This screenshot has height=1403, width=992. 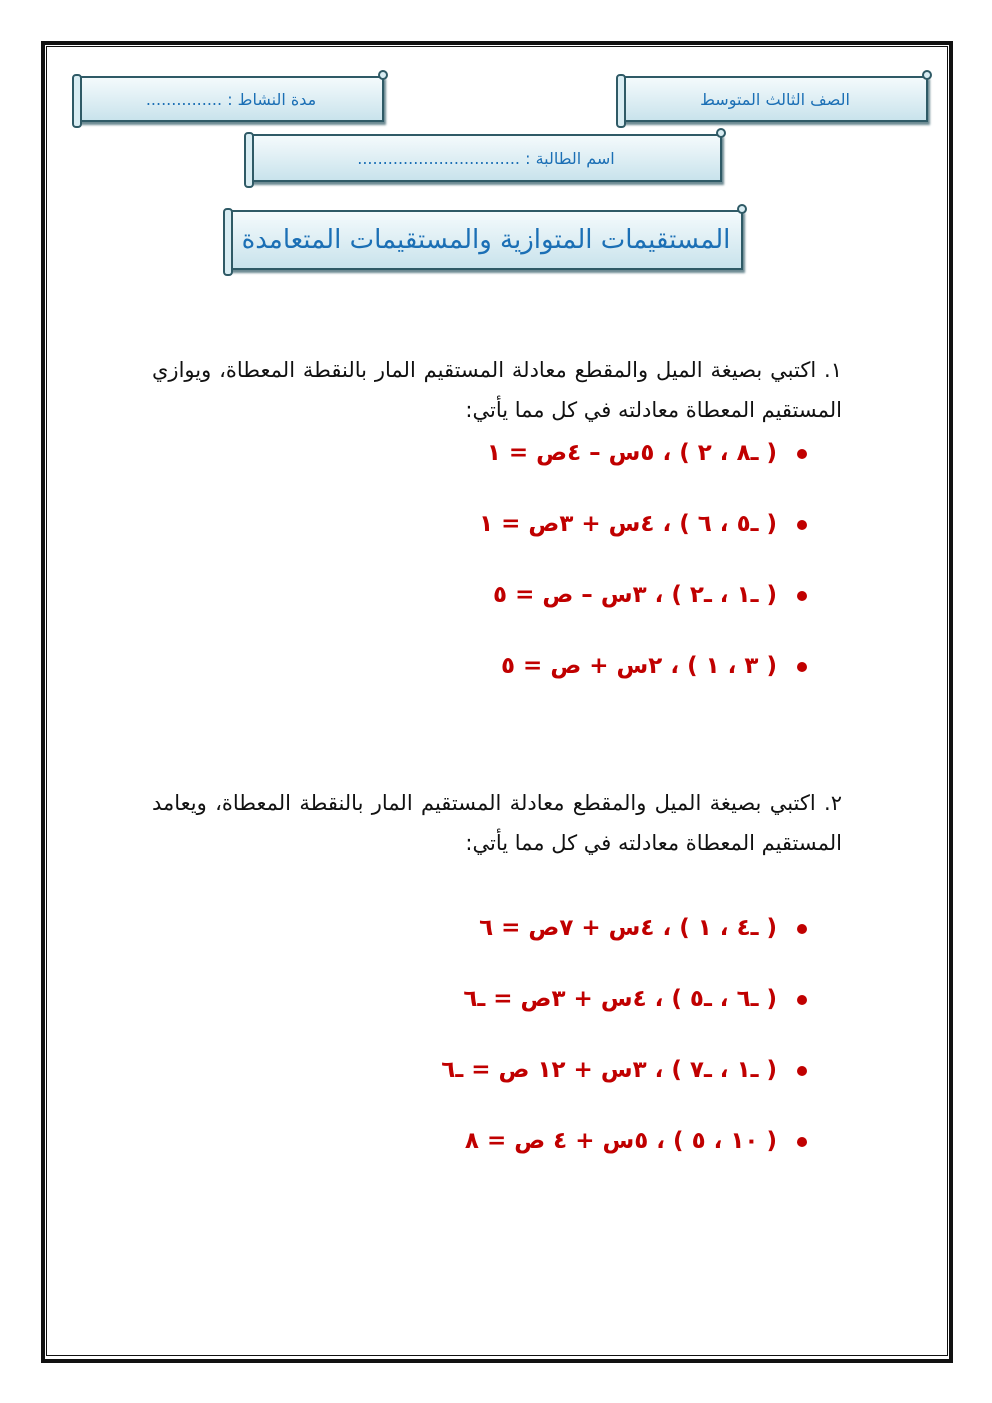 What do you see at coordinates (620, 999) in the screenshot?
I see `equation: ( ـ٦ ، ـ٥ ) ، ٤س + ٣ص = ـ٦` at bounding box center [620, 999].